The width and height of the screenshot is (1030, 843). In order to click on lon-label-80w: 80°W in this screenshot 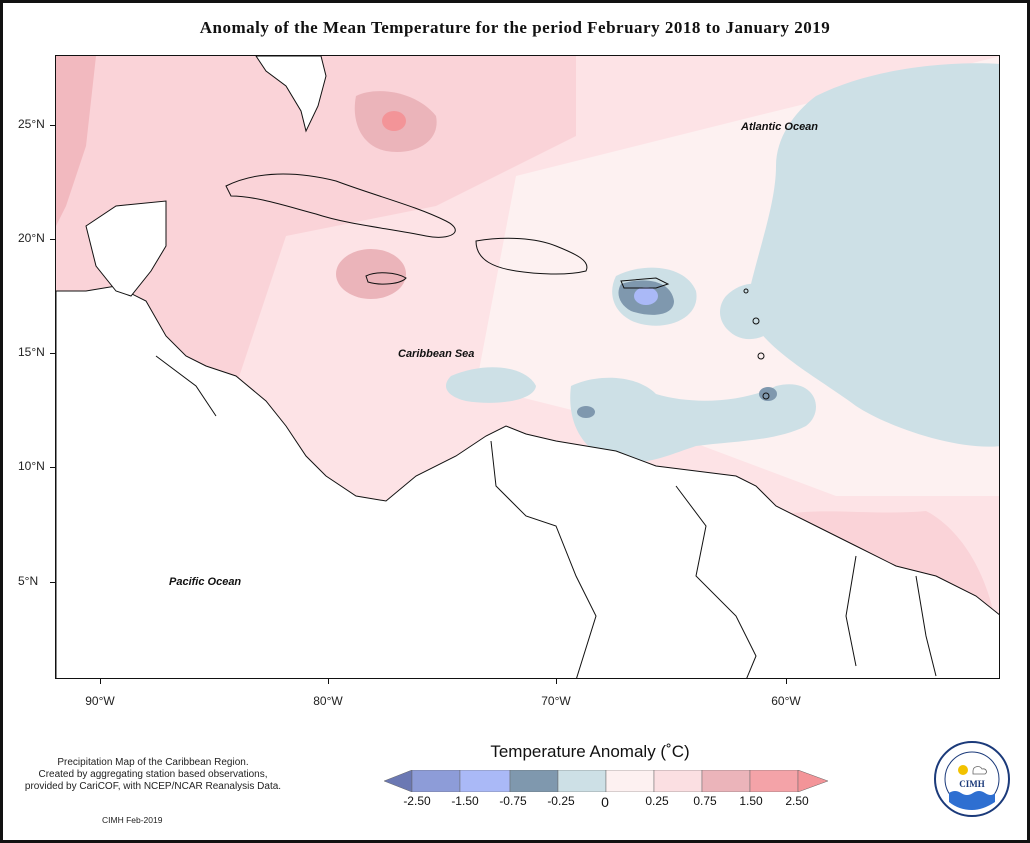, I will do `click(328, 701)`.